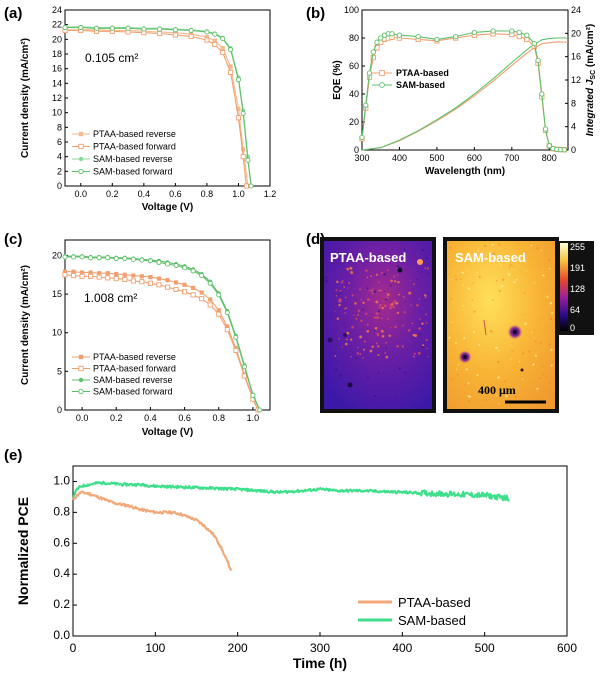 This screenshot has width=600, height=680. Describe the element at coordinates (61, 573) in the screenshot. I see `y-tick-label: 0.4` at that location.